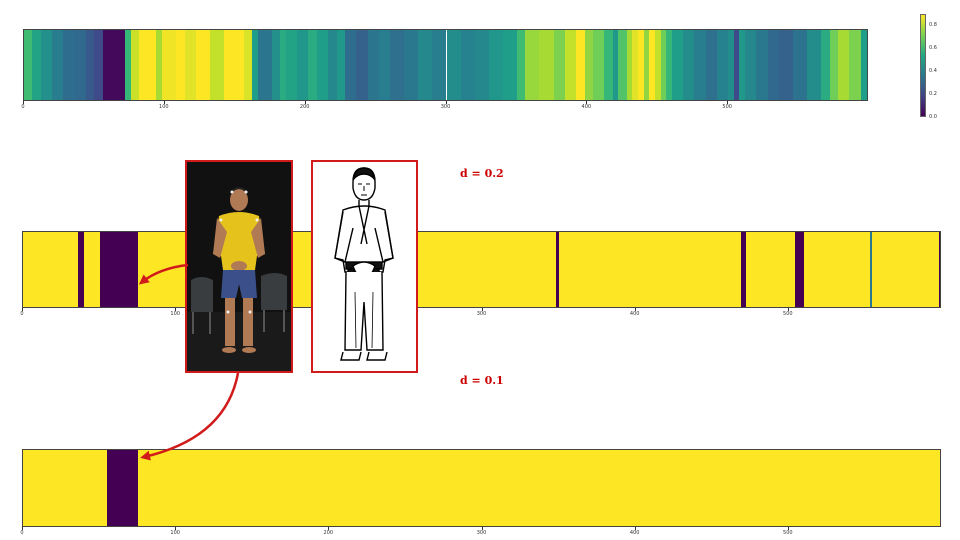 The width and height of the screenshot is (960, 540). I want to click on person-photo-icon, so click(239, 266).